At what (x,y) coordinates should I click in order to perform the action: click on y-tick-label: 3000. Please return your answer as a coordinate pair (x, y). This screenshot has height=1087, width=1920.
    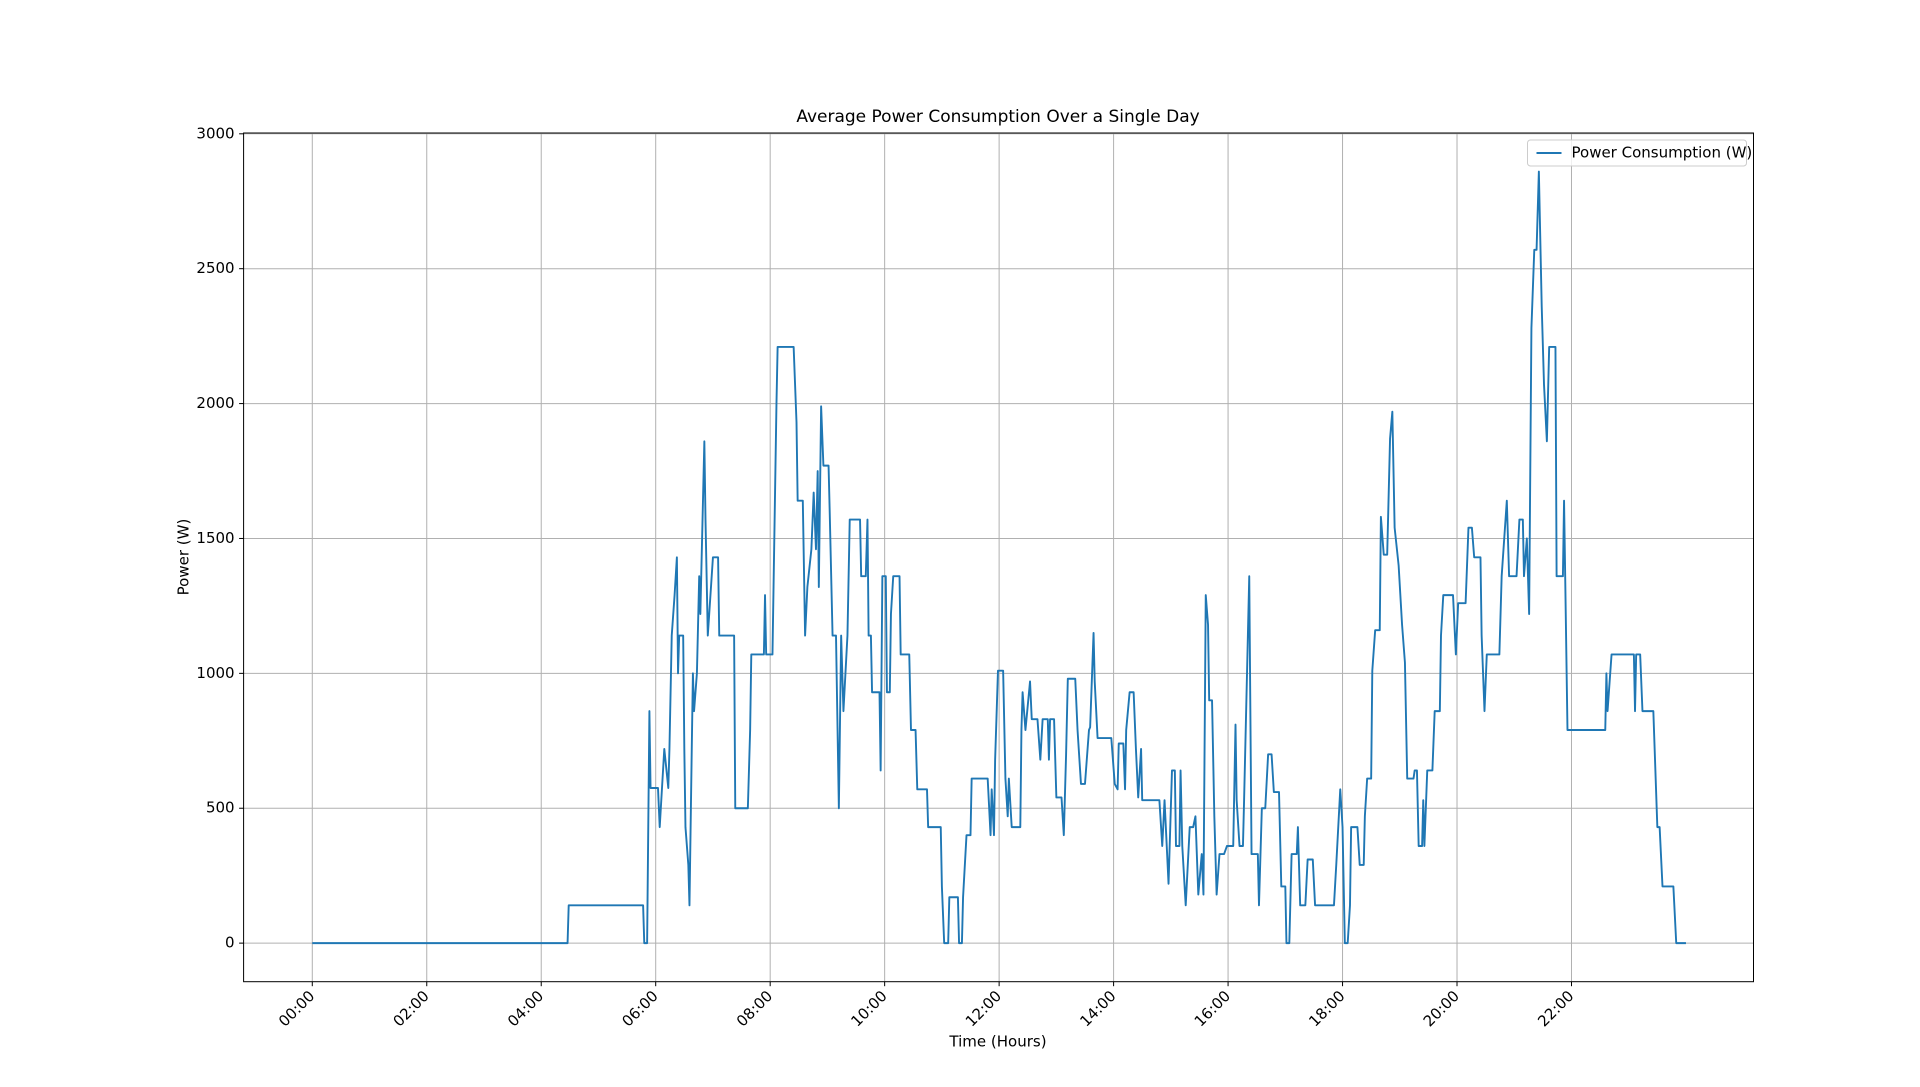
    Looking at the image, I should click on (215, 133).